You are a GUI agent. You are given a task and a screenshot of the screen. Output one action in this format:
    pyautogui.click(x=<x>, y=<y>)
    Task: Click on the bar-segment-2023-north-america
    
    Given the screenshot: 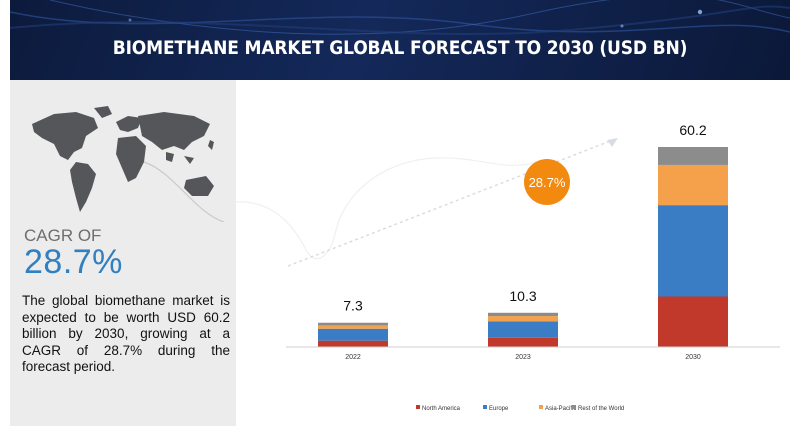 What is the action you would take?
    pyautogui.click(x=523, y=342)
    